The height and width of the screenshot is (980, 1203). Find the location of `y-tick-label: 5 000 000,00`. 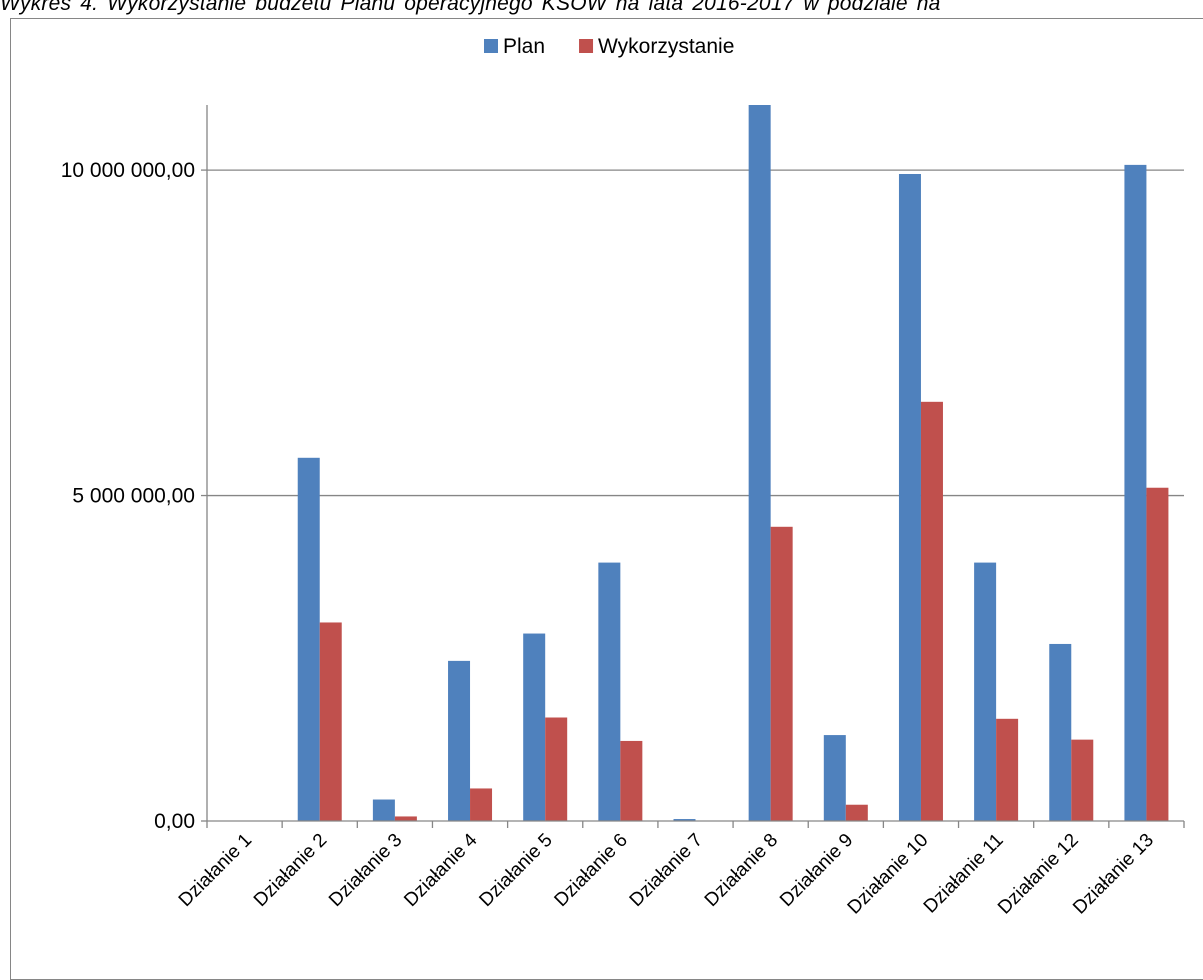

y-tick-label: 5 000 000,00 is located at coordinates (133, 496).